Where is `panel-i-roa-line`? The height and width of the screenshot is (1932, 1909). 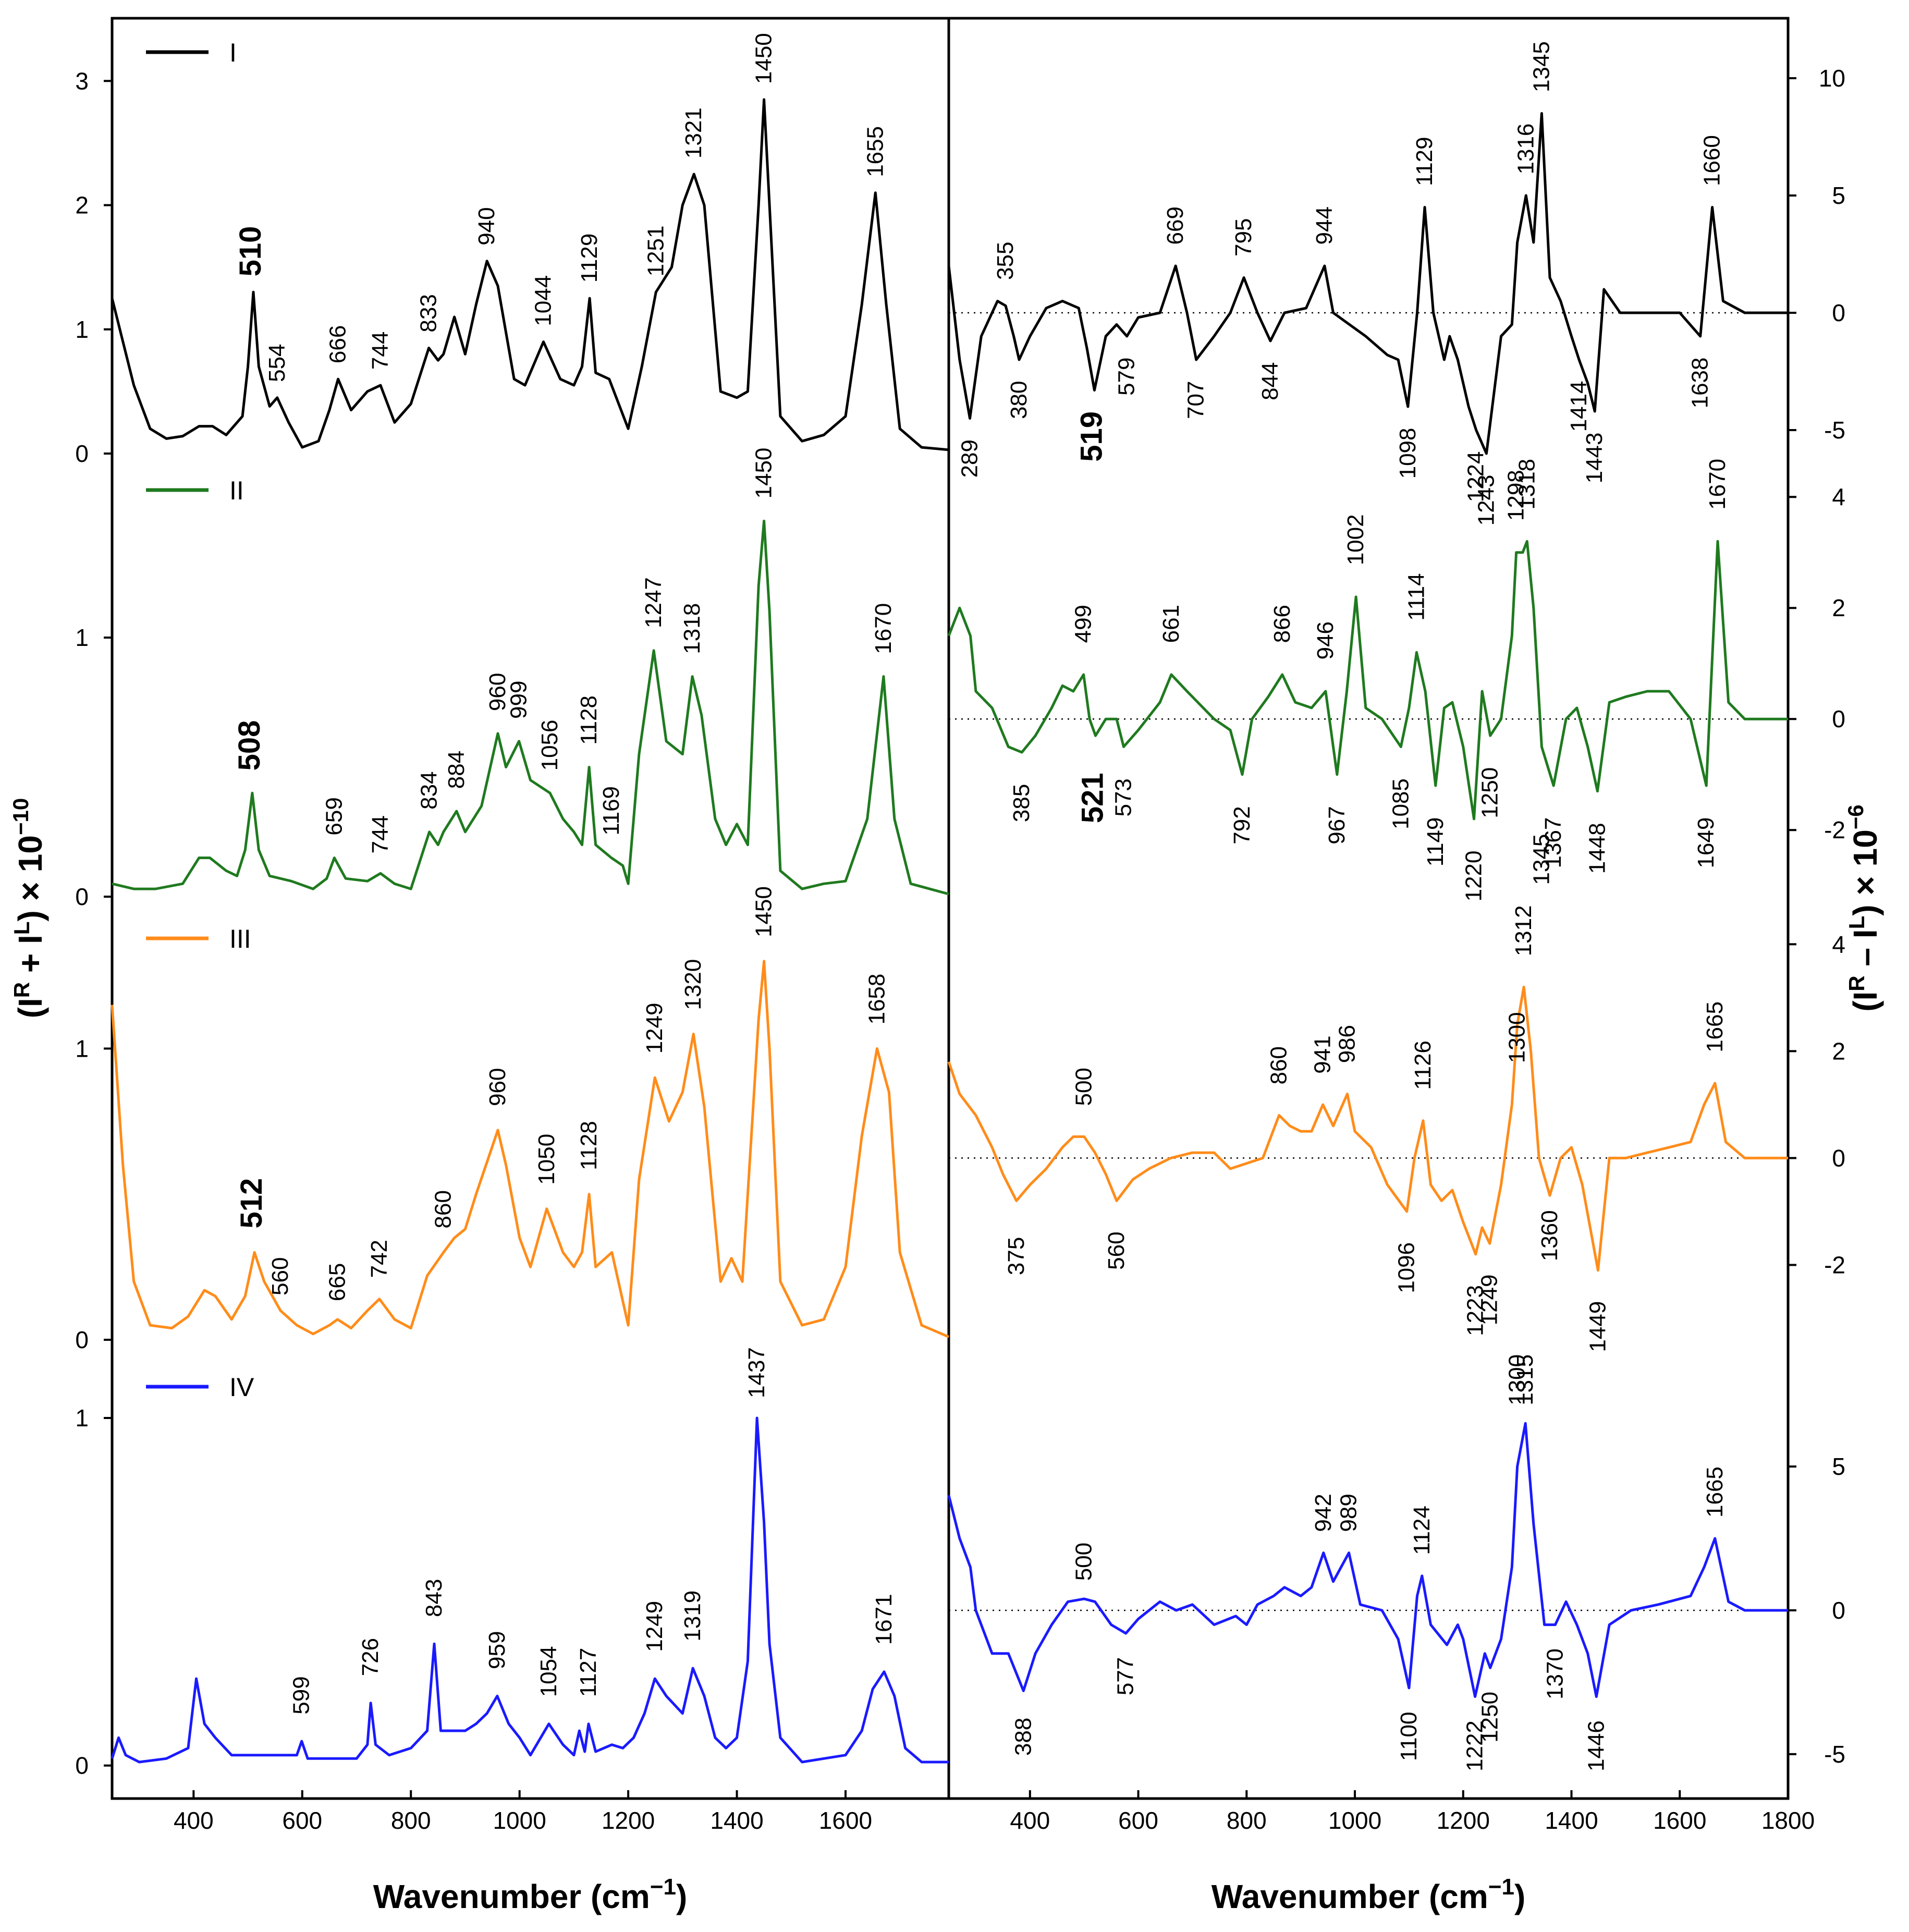
panel-i-roa-line is located at coordinates (1367, 284).